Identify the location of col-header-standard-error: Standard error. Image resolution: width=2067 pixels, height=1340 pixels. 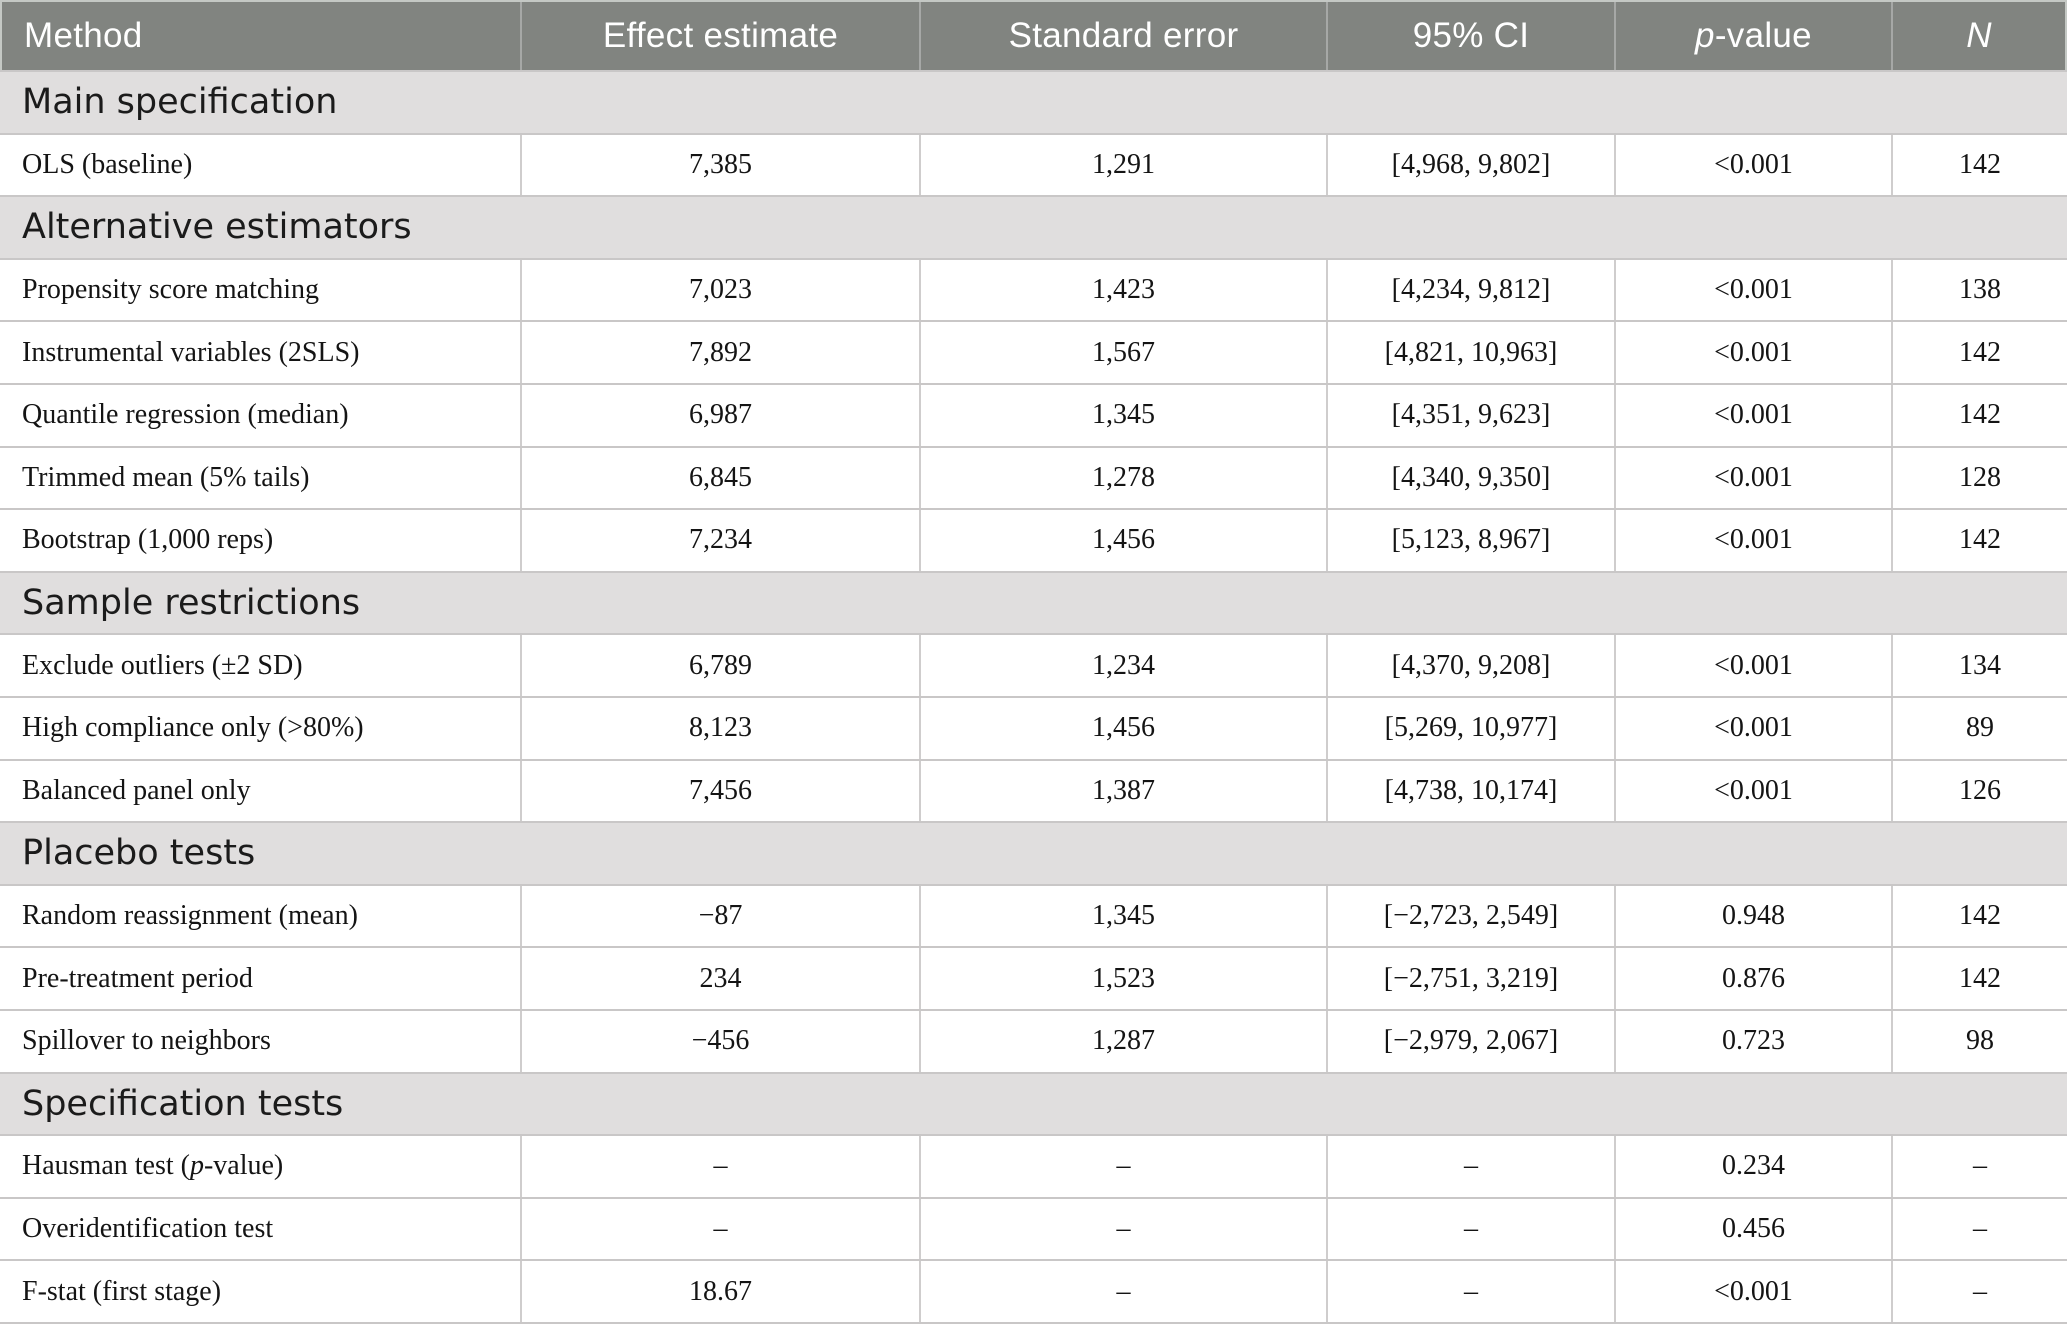
(1122, 36).